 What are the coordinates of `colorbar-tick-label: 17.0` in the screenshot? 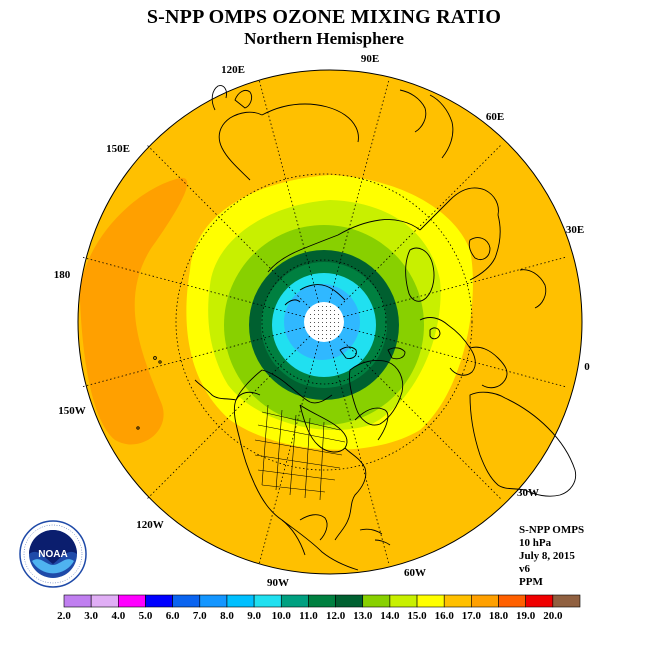 It's located at (472, 616).